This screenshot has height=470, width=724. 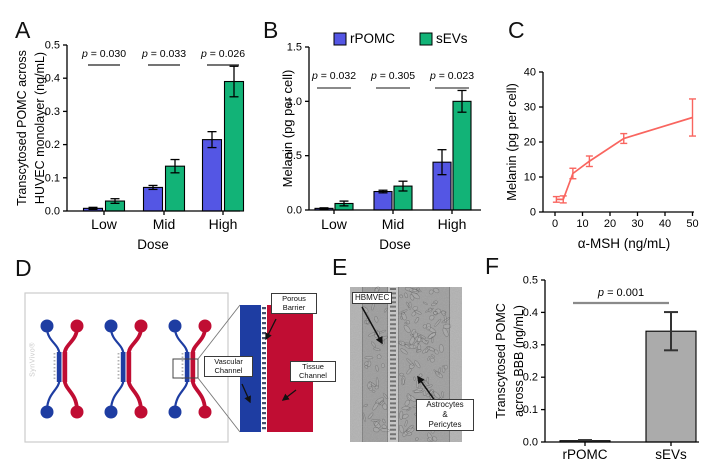 What do you see at coordinates (501, 361) in the screenshot?
I see `svg-text: Transcytosed POMC` at bounding box center [501, 361].